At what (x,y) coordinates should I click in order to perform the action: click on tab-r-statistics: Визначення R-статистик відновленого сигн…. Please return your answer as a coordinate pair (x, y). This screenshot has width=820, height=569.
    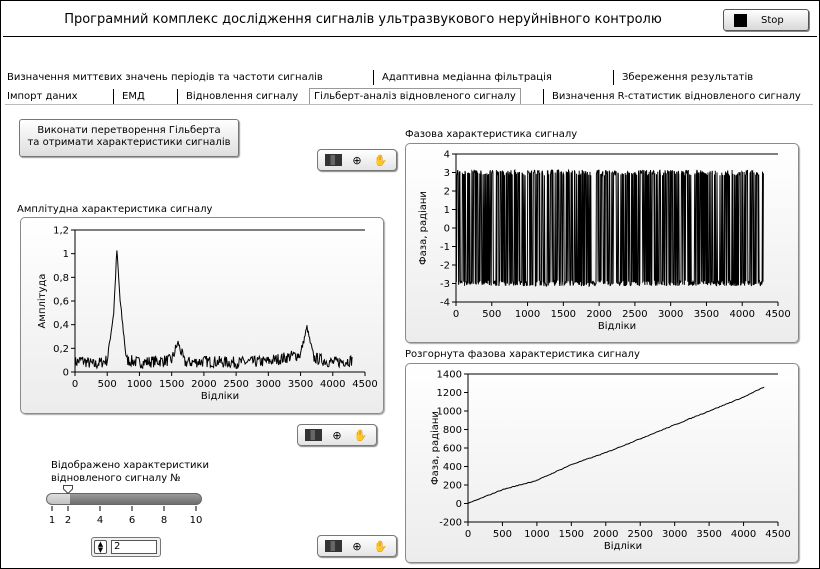
    Looking at the image, I should click on (672, 96).